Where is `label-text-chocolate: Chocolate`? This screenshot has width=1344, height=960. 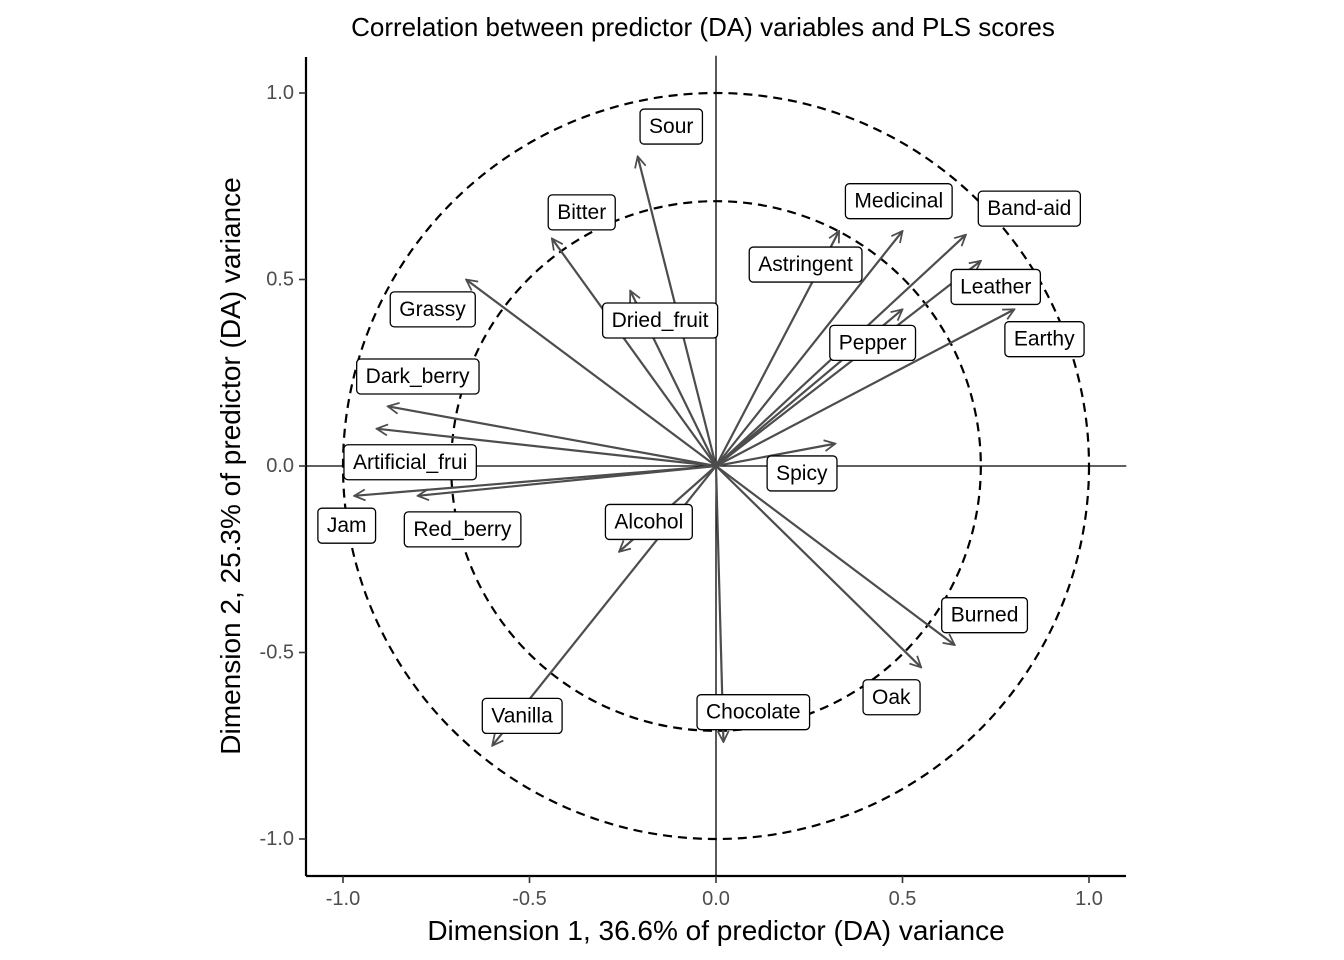 label-text-chocolate: Chocolate is located at coordinates (753, 712).